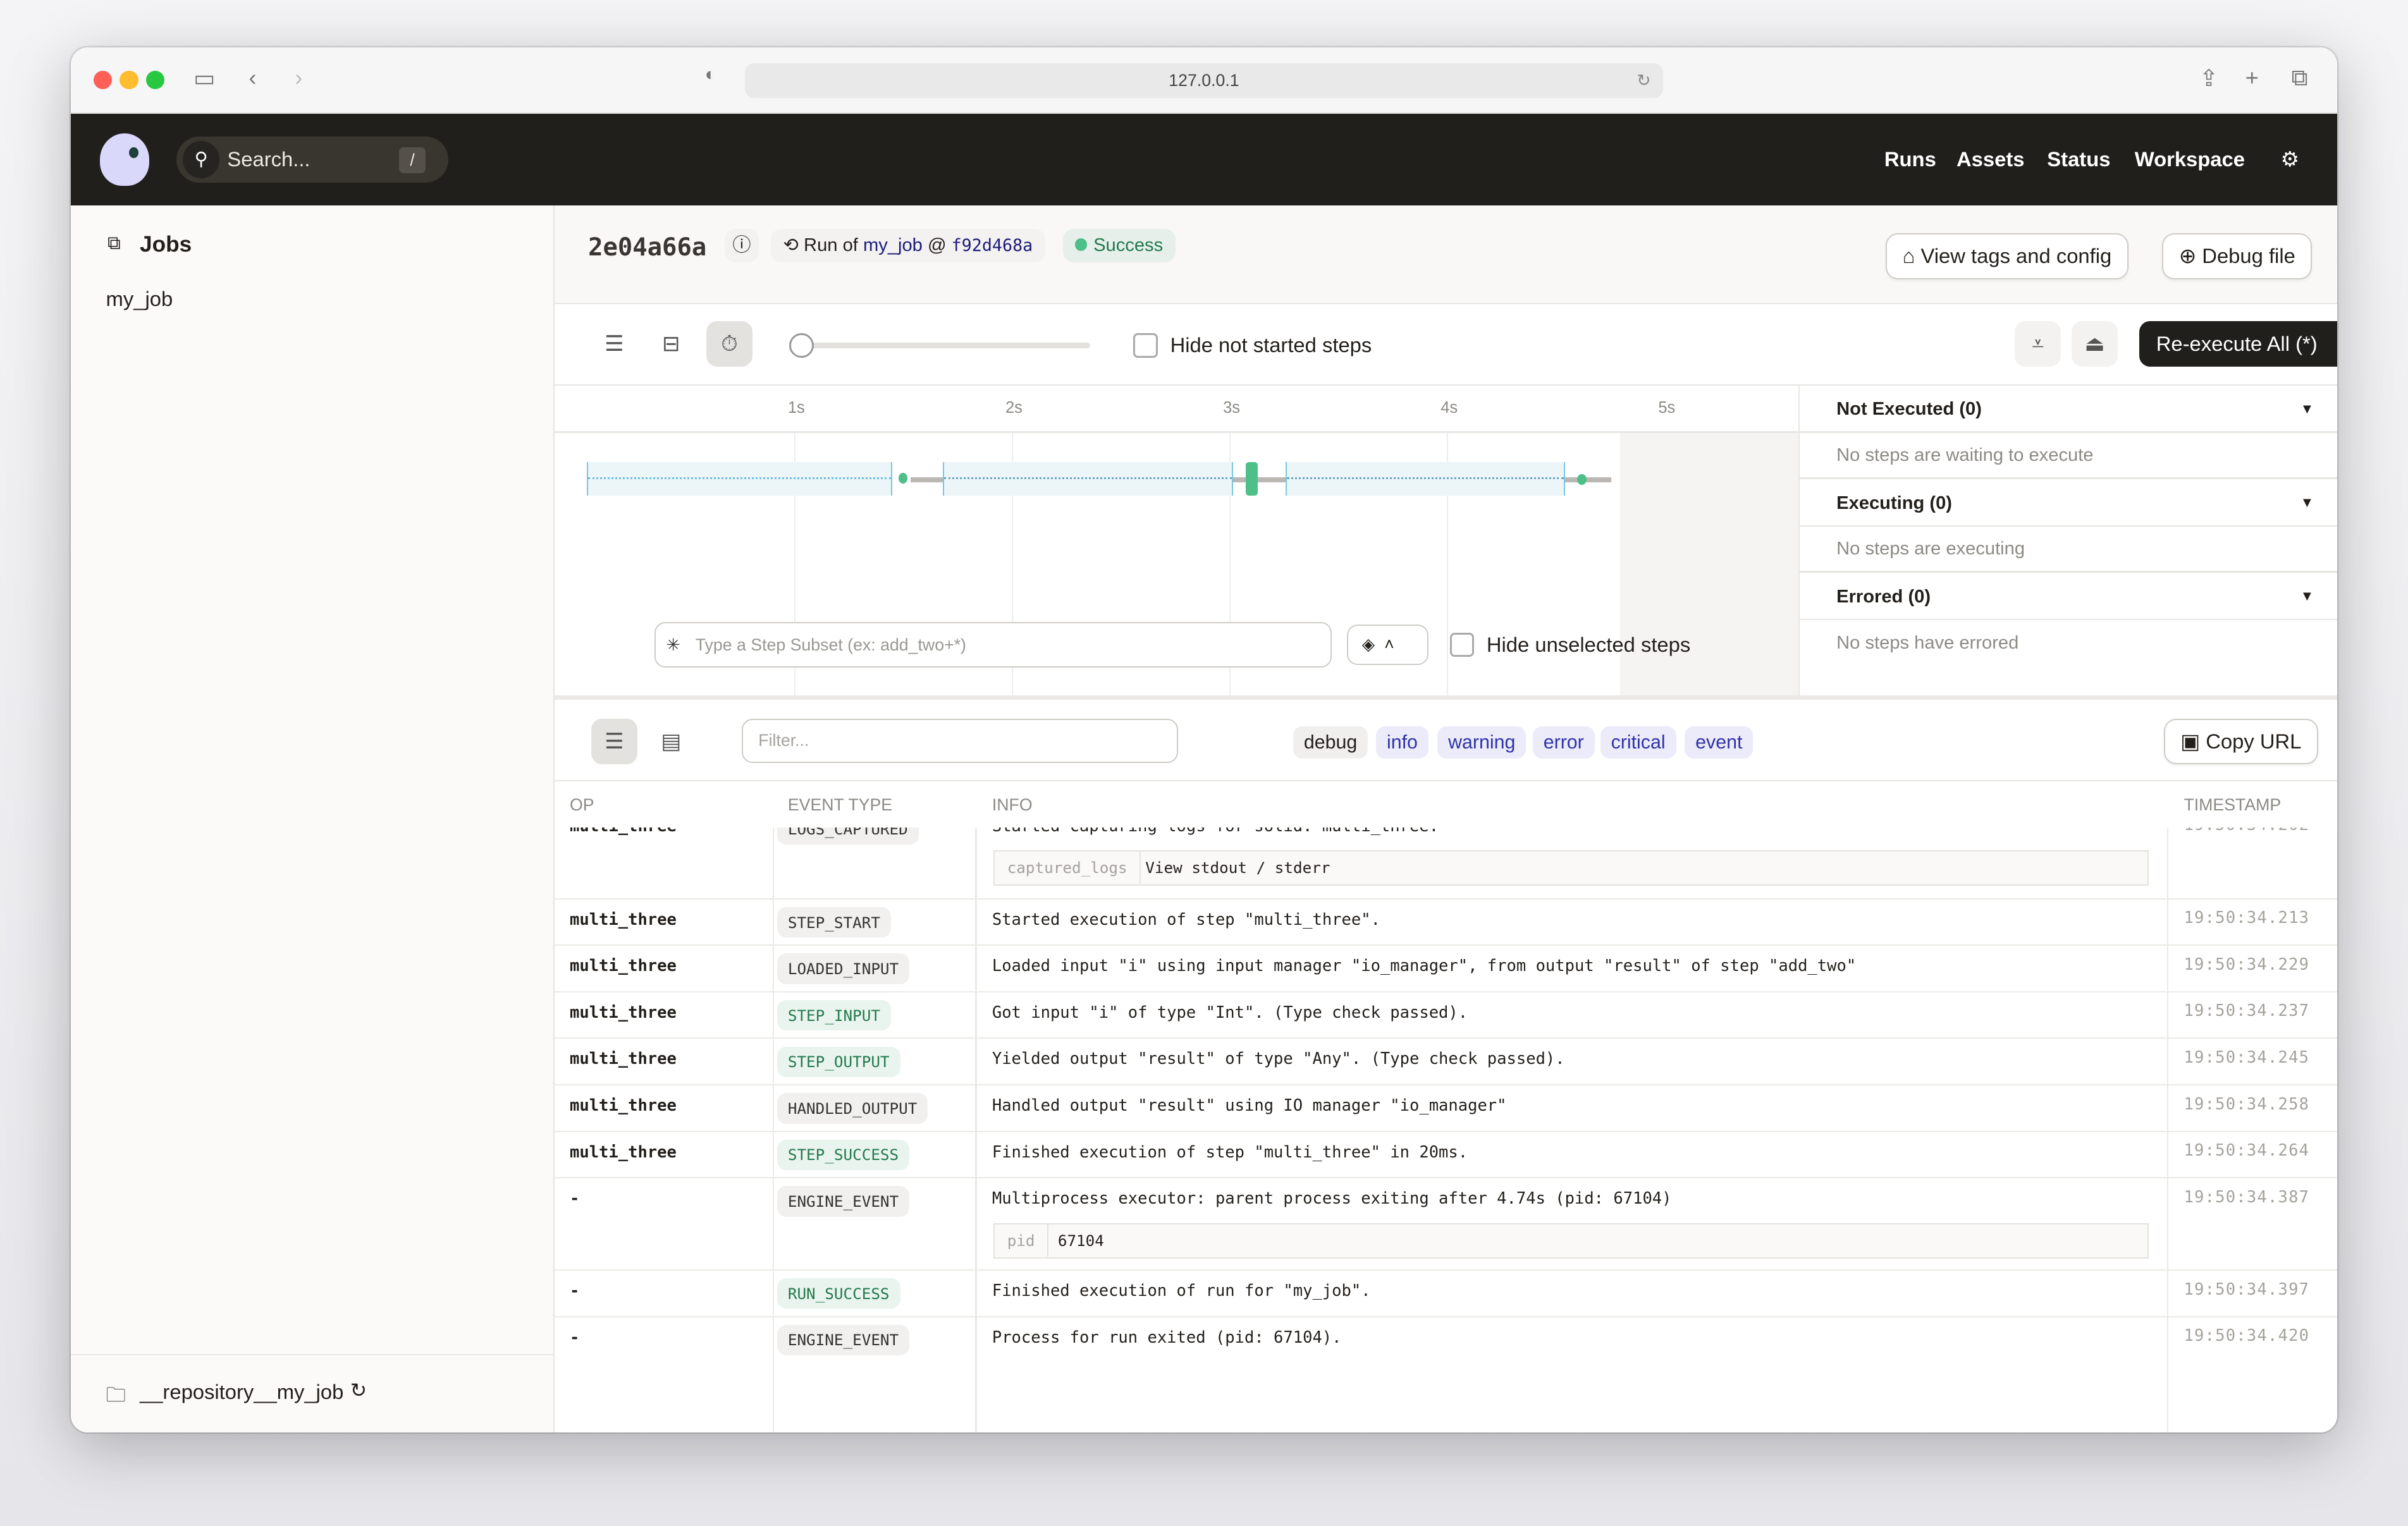 The image size is (2408, 1526). Describe the element at coordinates (412, 160) in the screenshot. I see `search-shortcut: /` at that location.